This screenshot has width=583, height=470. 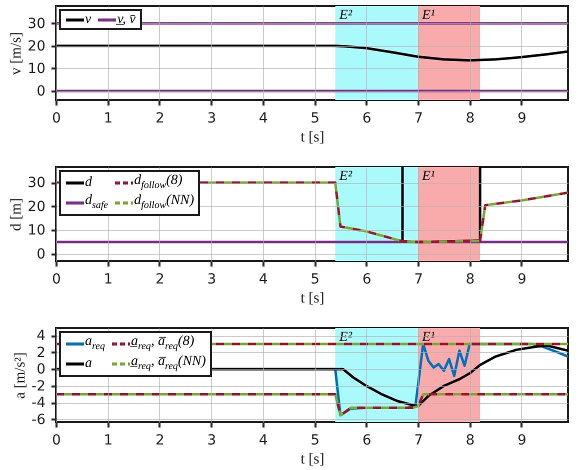 What do you see at coordinates (88, 364) in the screenshot?
I see `legend-label: a` at bounding box center [88, 364].